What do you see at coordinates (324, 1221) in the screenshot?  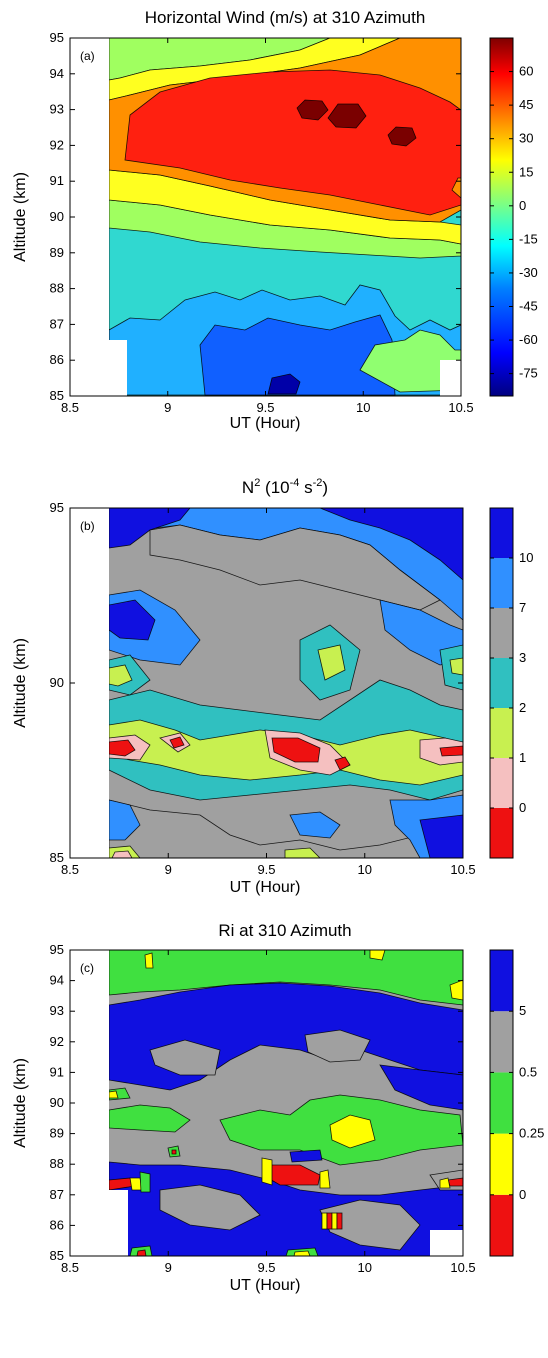 I see `panel-c-fill-stripe1` at bounding box center [324, 1221].